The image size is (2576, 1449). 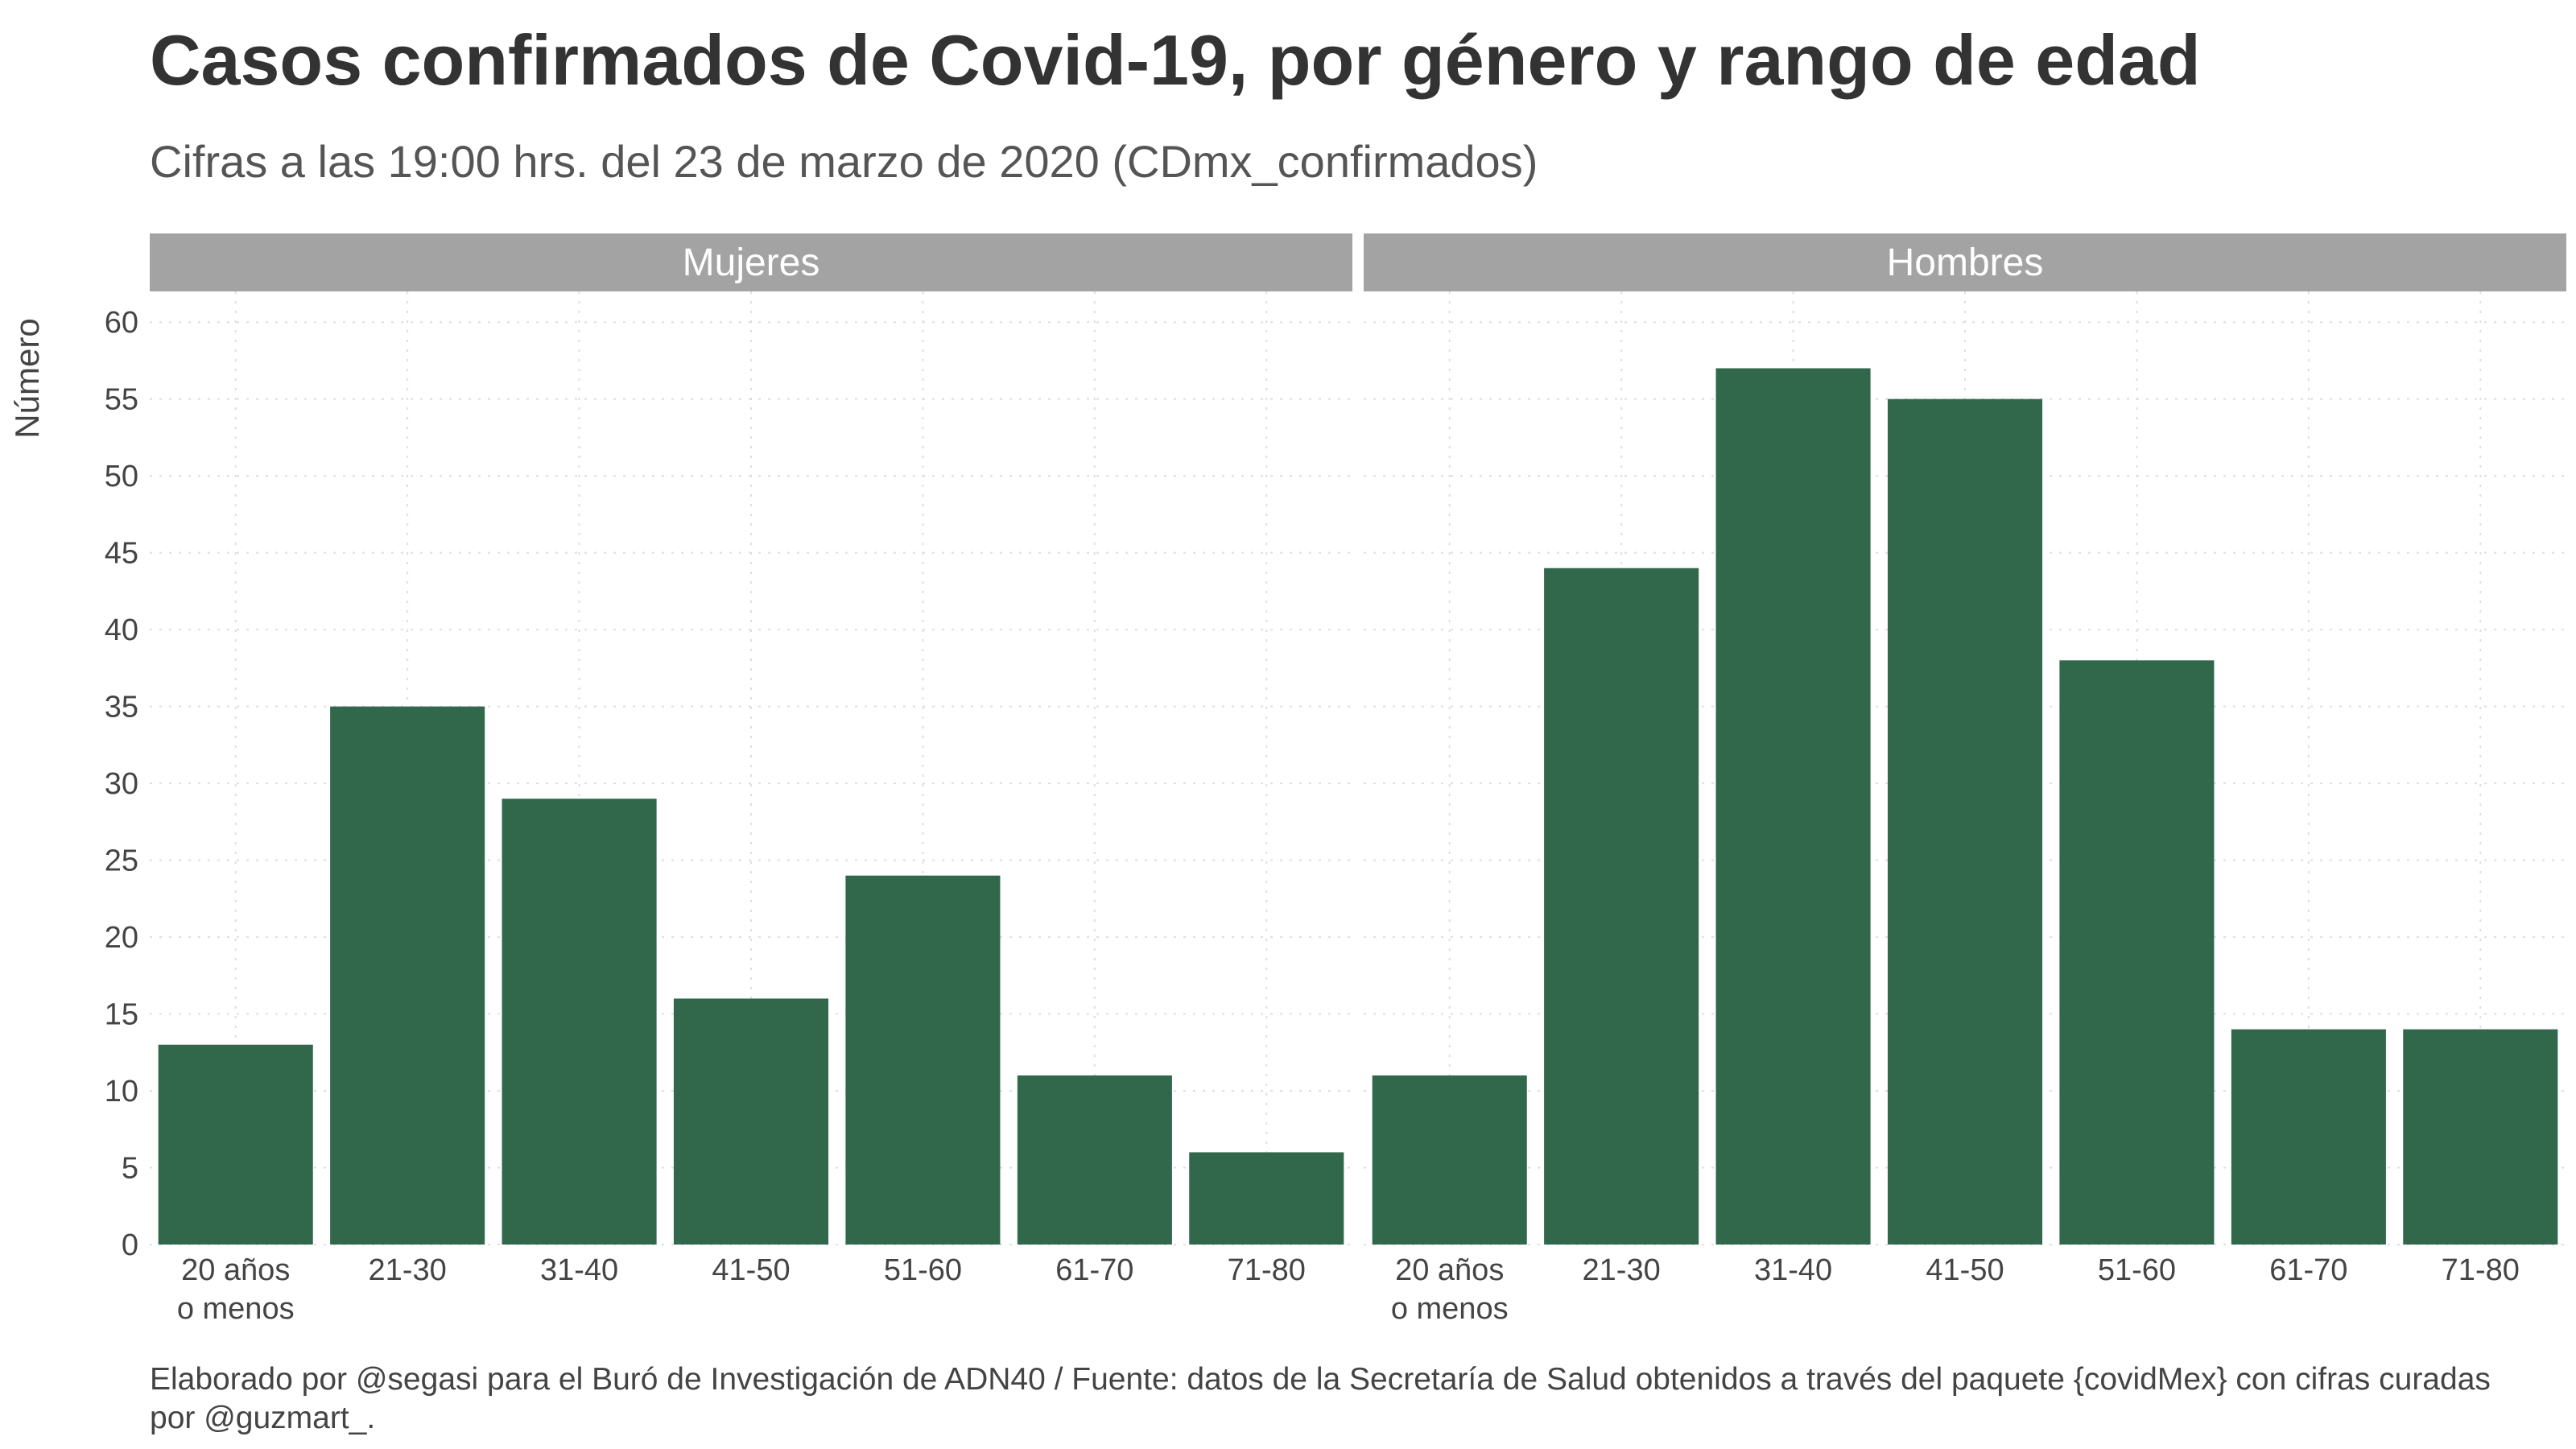 I want to click on y-tick-label: 10, so click(x=121, y=1091).